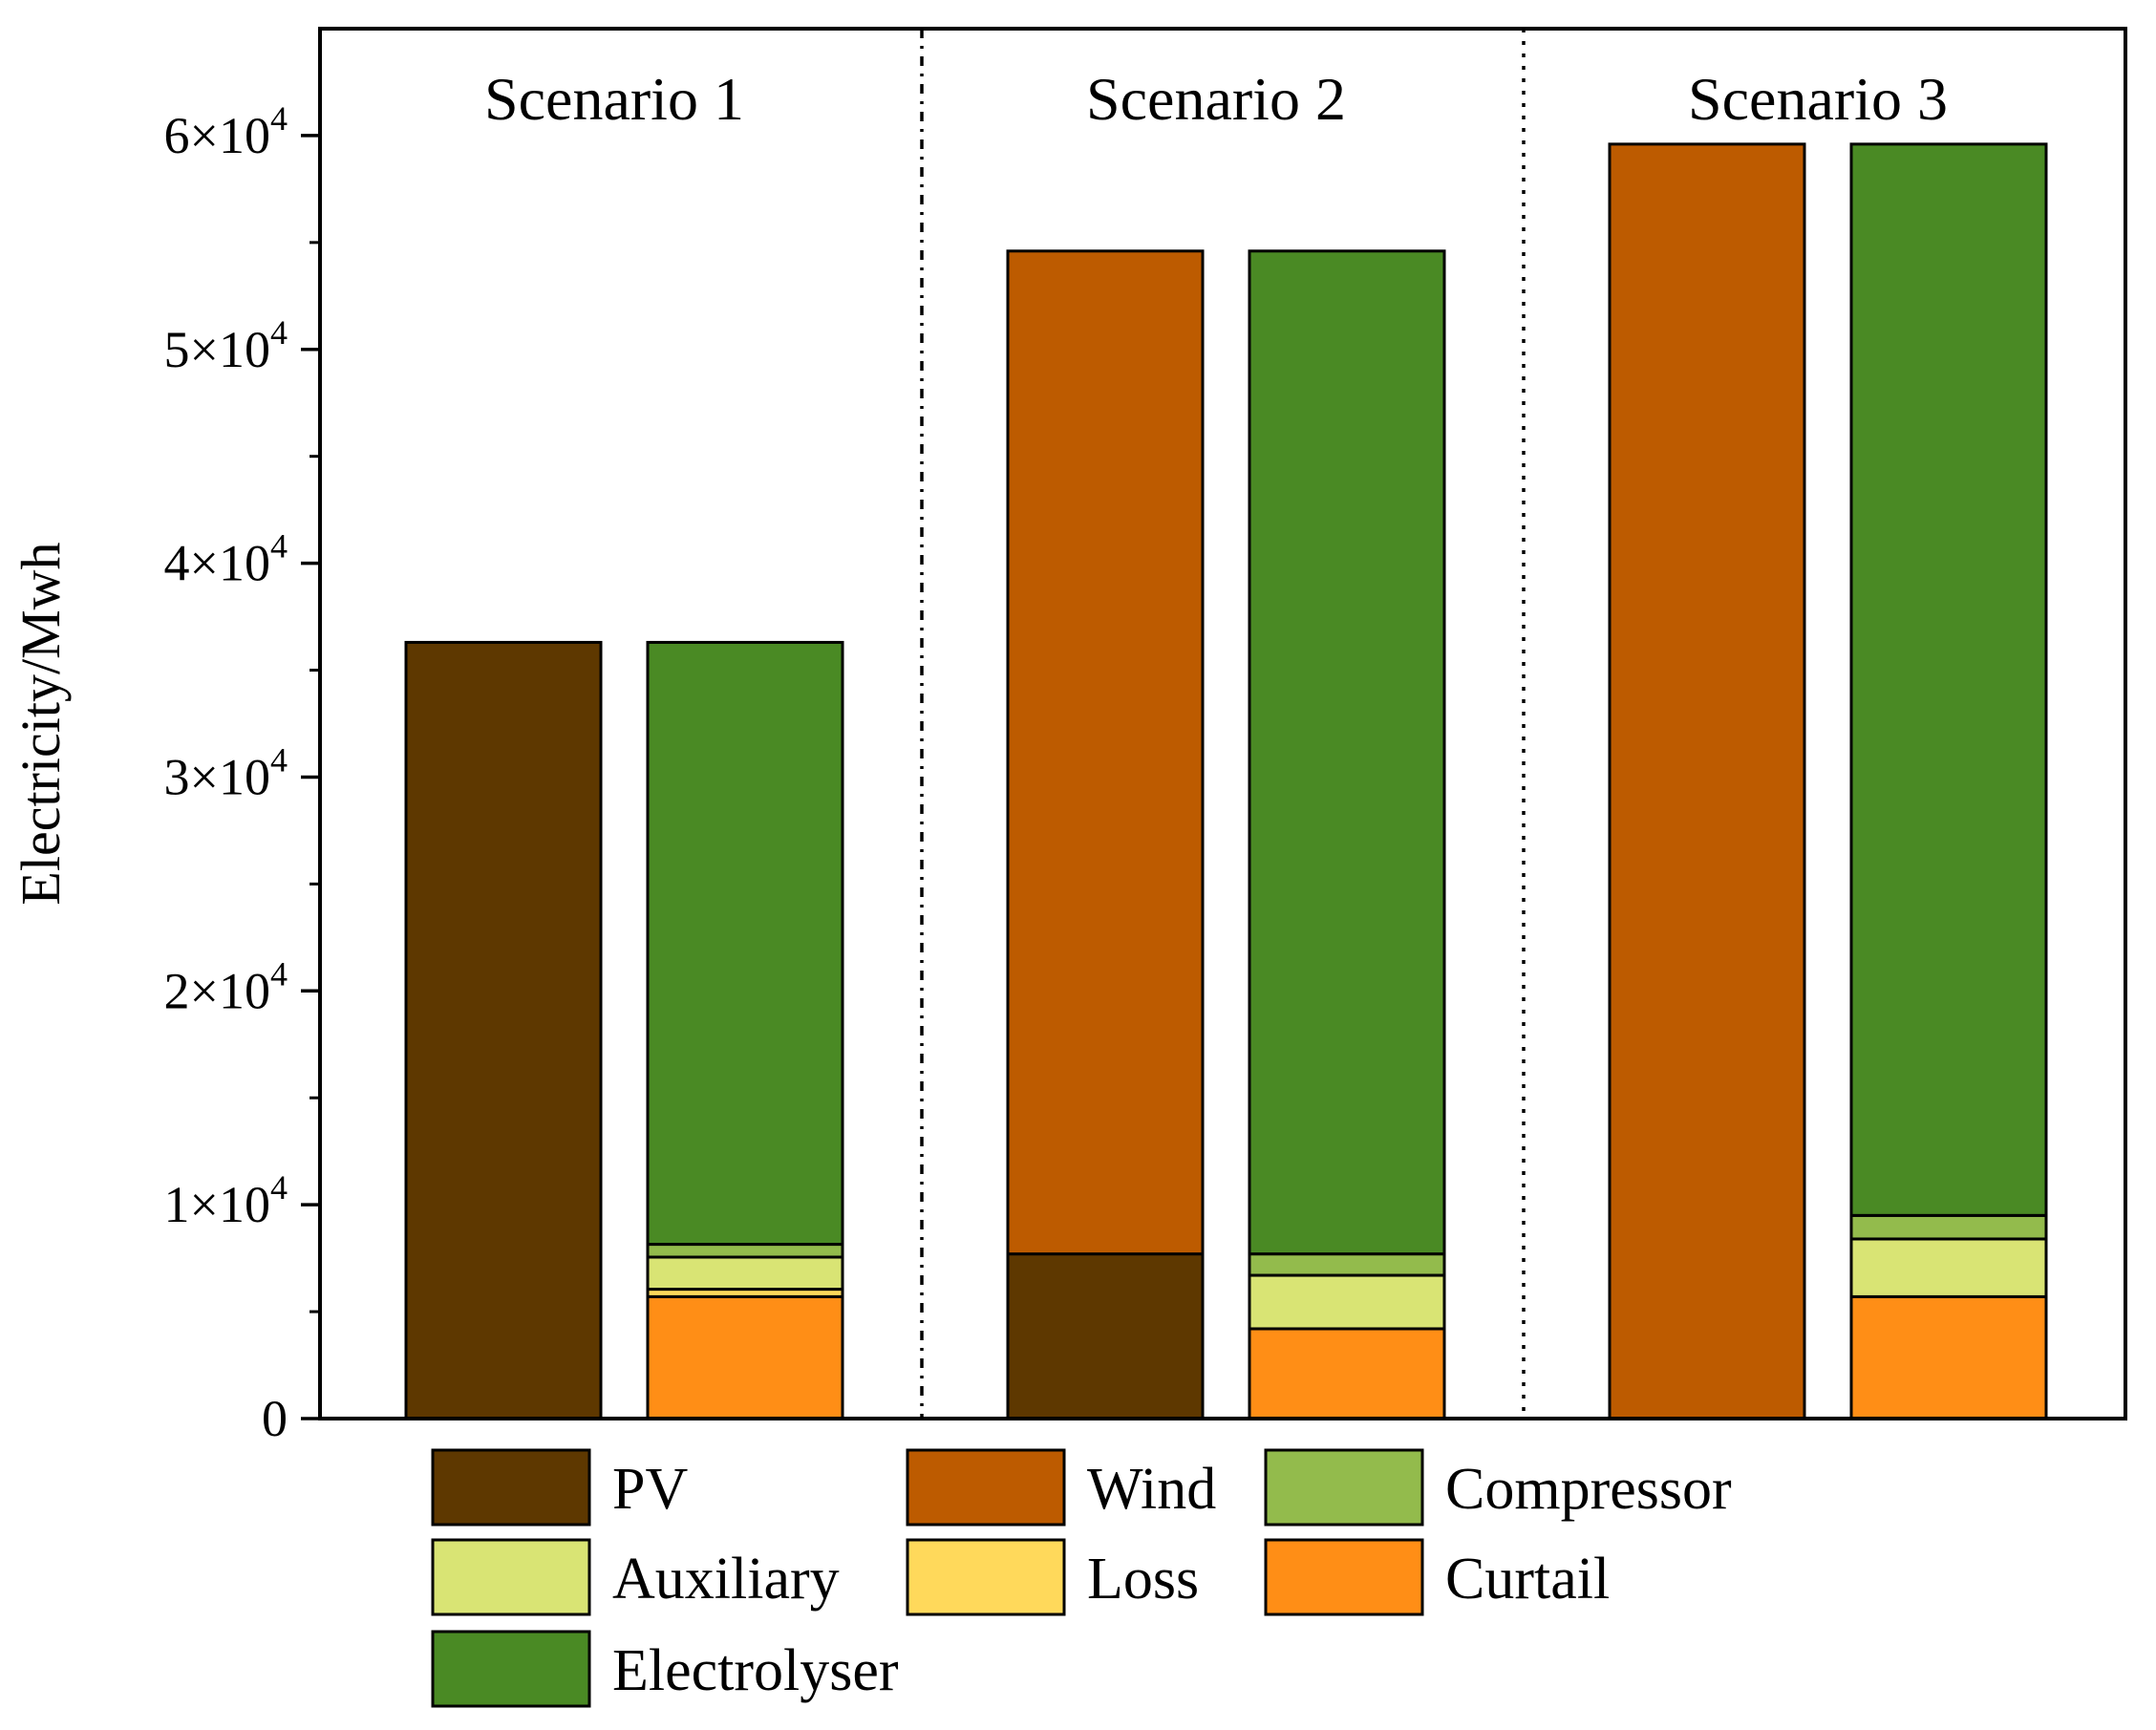  What do you see at coordinates (1948, 1357) in the screenshot?
I see `bar-scenario-3-consumption-curtail` at bounding box center [1948, 1357].